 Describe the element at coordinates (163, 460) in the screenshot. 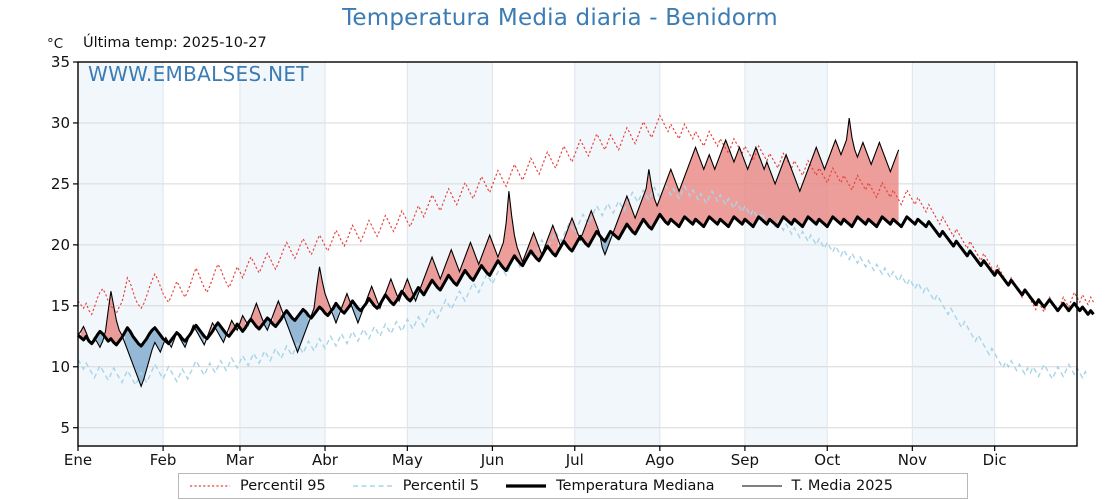

I see `x-axis-tick-label: Feb` at that location.